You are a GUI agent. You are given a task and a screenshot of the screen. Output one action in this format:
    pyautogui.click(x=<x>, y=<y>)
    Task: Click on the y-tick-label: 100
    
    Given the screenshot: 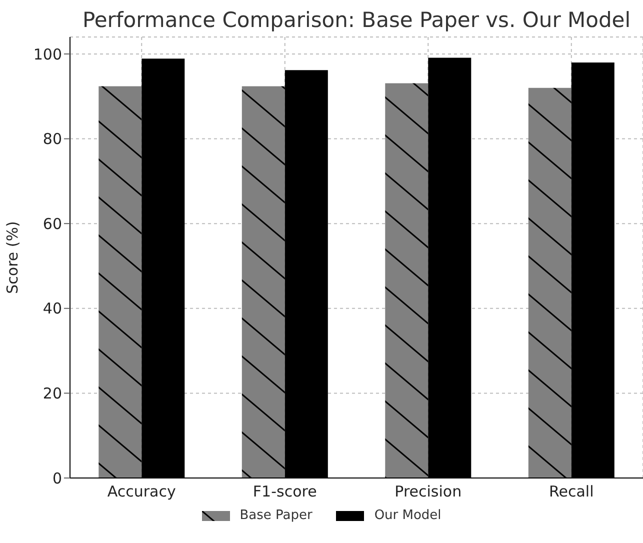 What is the action you would take?
    pyautogui.click(x=47, y=54)
    